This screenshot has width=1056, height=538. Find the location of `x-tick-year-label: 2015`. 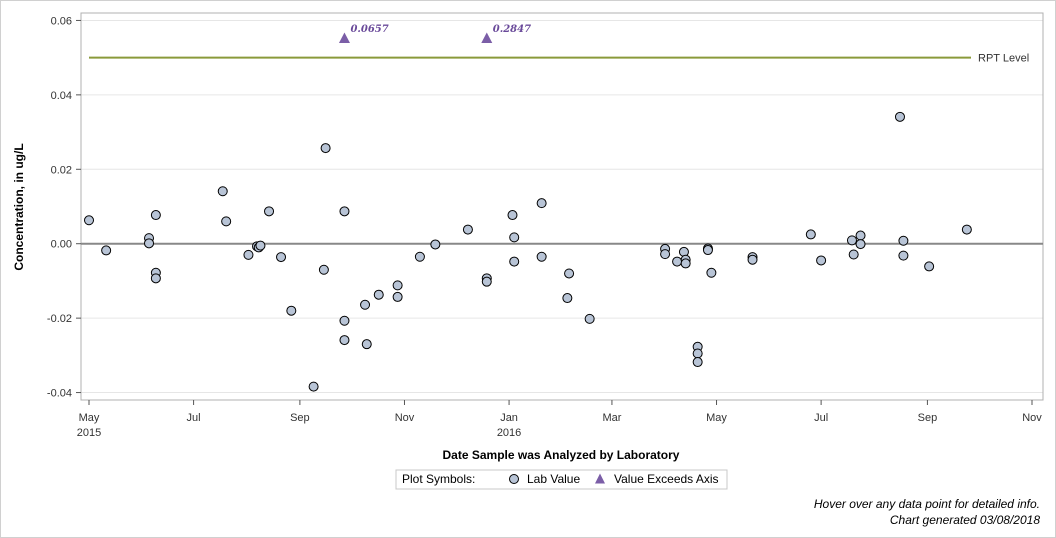

x-tick-year-label: 2015 is located at coordinates (89, 433).